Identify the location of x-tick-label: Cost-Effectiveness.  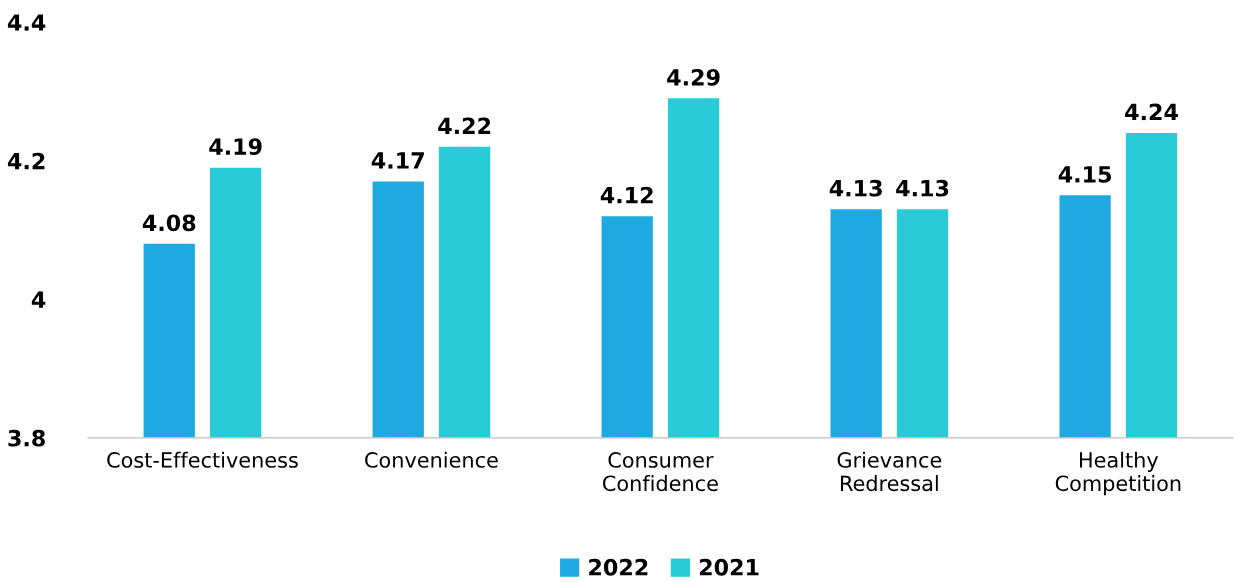
(202, 459).